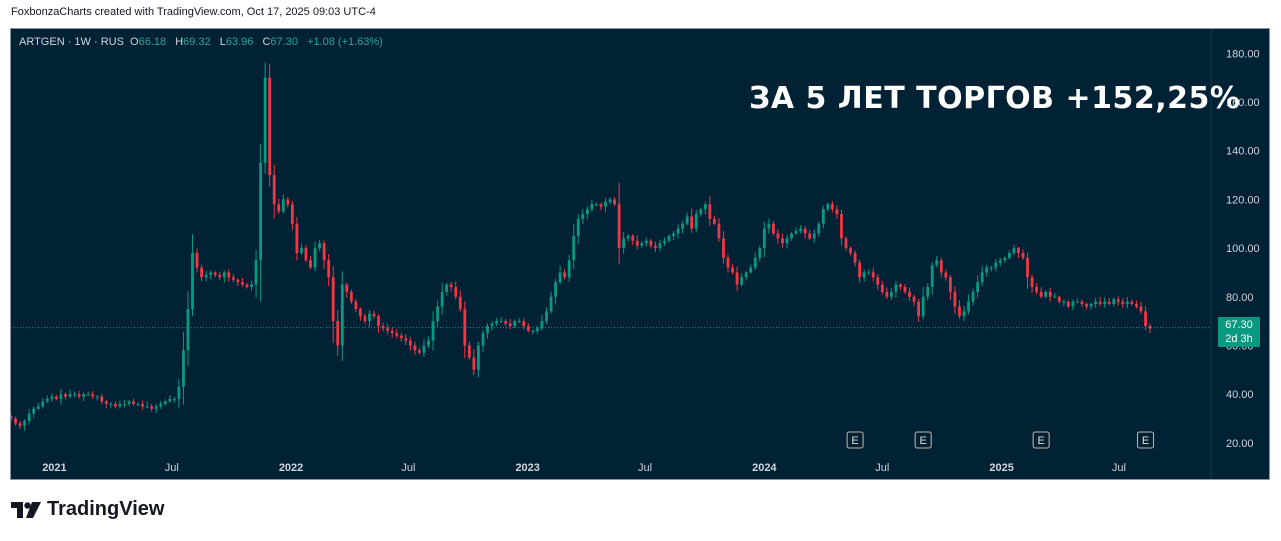 Image resolution: width=1281 pixels, height=541 pixels. Describe the element at coordinates (87, 509) in the screenshot. I see `tradingview-logo: TradingView` at that location.